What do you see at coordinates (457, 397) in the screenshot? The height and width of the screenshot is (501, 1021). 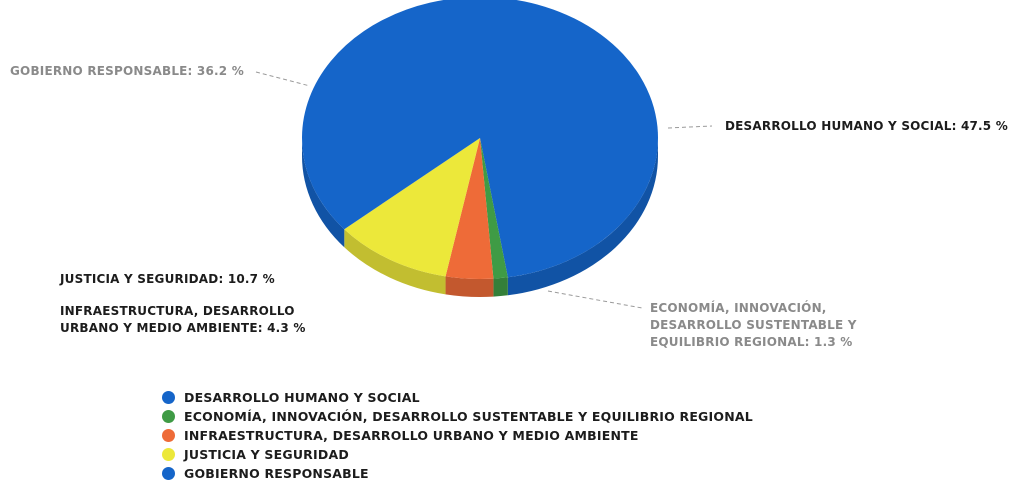 I see `legend-item: DESARROLLO HUMANO Y SOCIAL` at bounding box center [457, 397].